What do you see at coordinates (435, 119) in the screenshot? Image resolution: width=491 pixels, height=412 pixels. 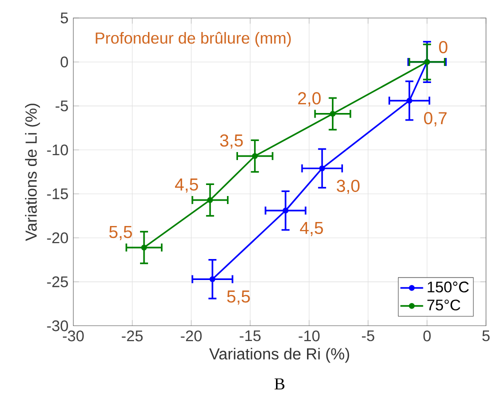 I see `annotation: 0,7` at bounding box center [435, 119].